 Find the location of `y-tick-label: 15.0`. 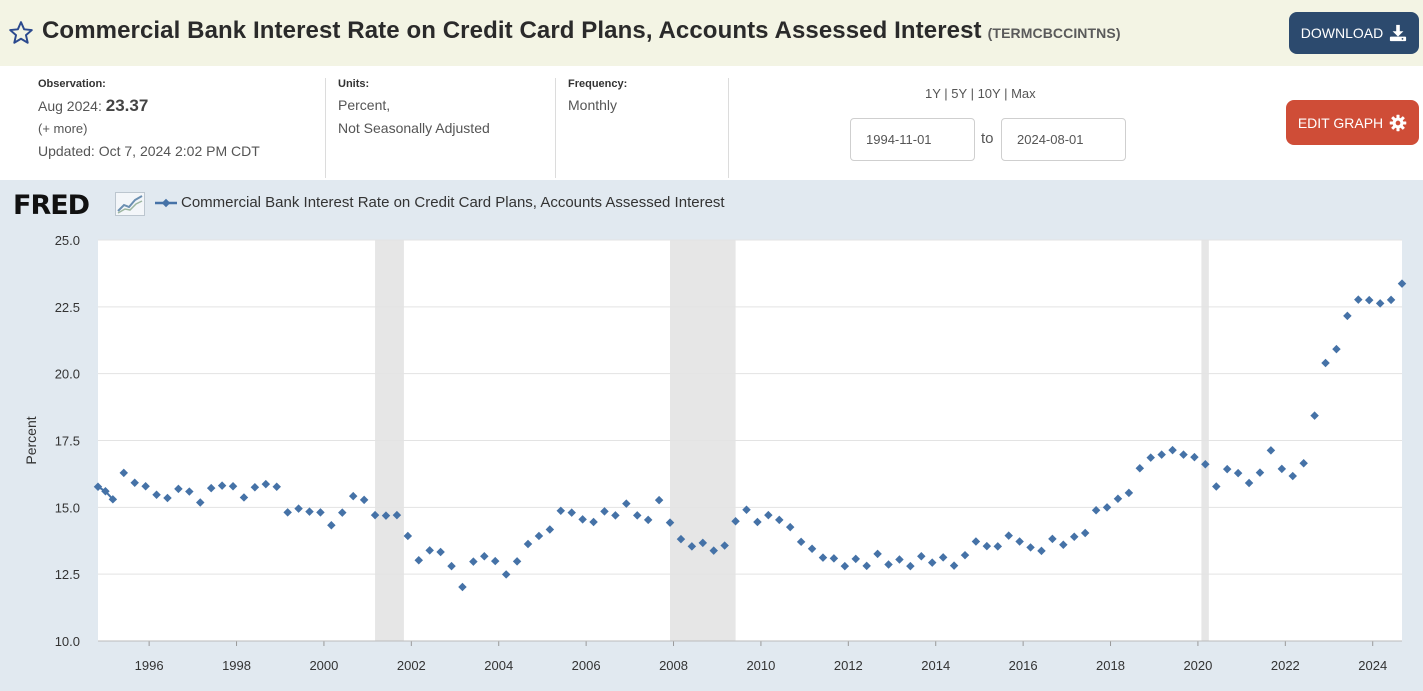

y-tick-label: 15.0 is located at coordinates (67, 507).